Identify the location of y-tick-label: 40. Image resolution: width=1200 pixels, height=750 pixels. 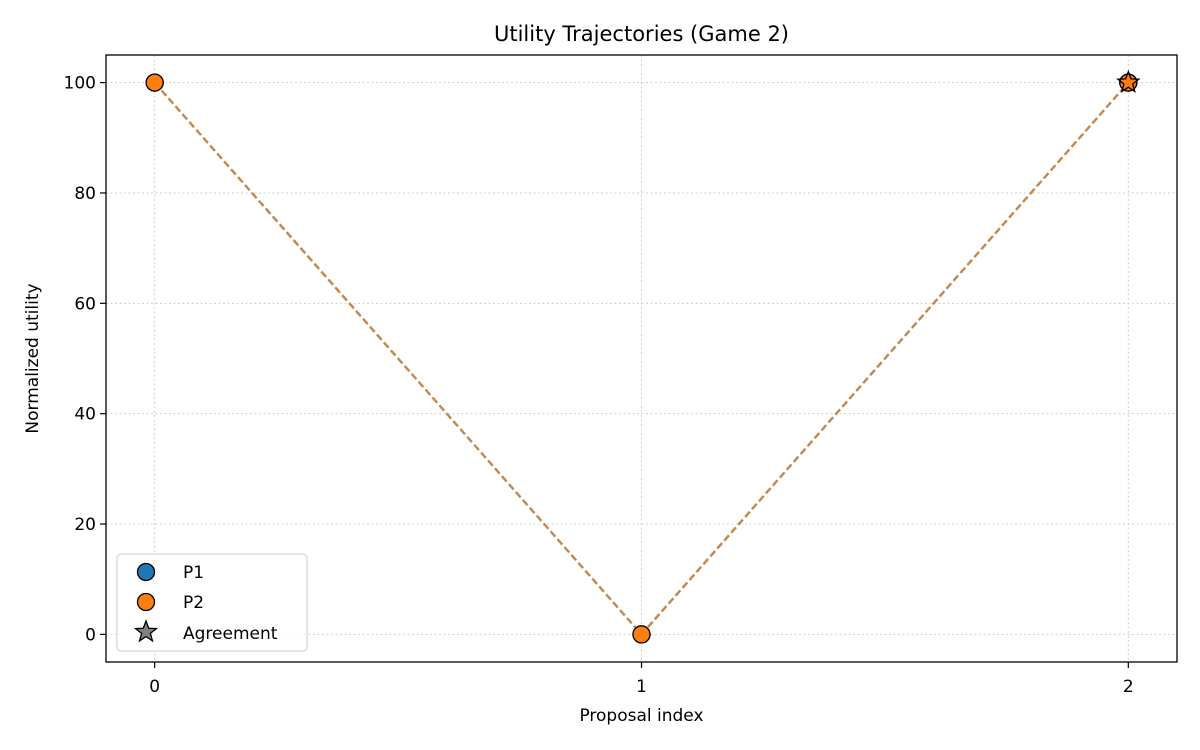
(85, 415).